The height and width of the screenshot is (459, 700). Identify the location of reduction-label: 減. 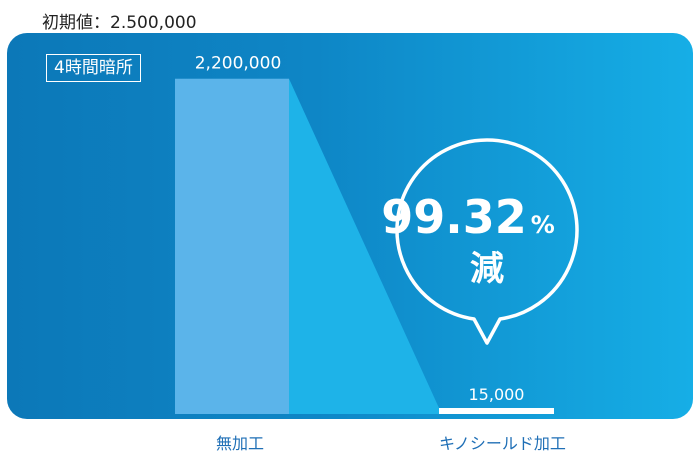
(487, 269).